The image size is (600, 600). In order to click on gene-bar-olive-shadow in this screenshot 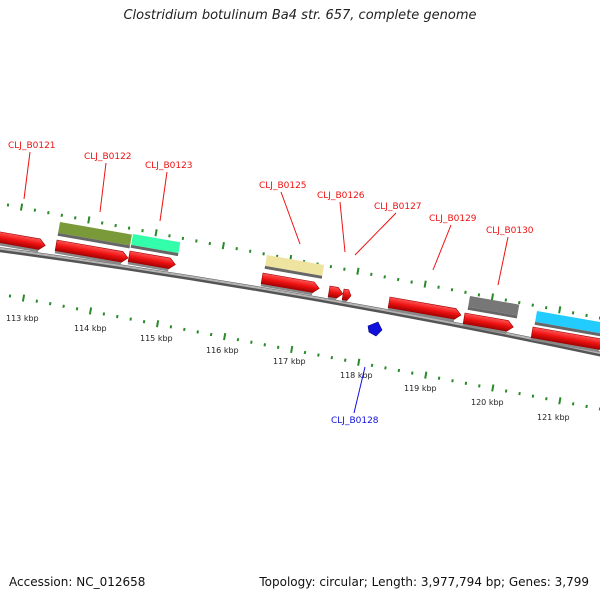, I will do `click(94, 240)`.